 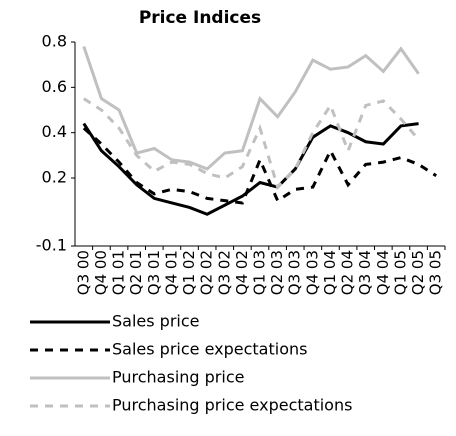 I want to click on x-tick-label: Q4 00, so click(x=101, y=272).